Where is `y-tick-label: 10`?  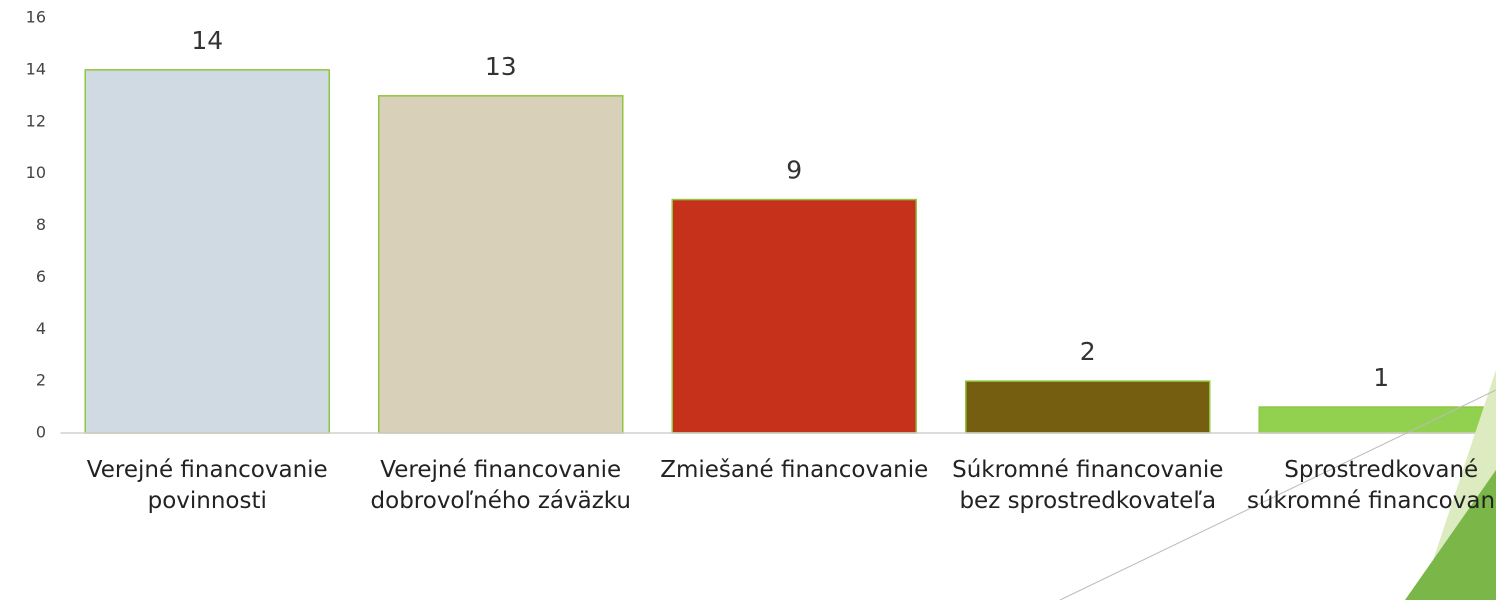
y-tick-label: 10 is located at coordinates (36, 172).